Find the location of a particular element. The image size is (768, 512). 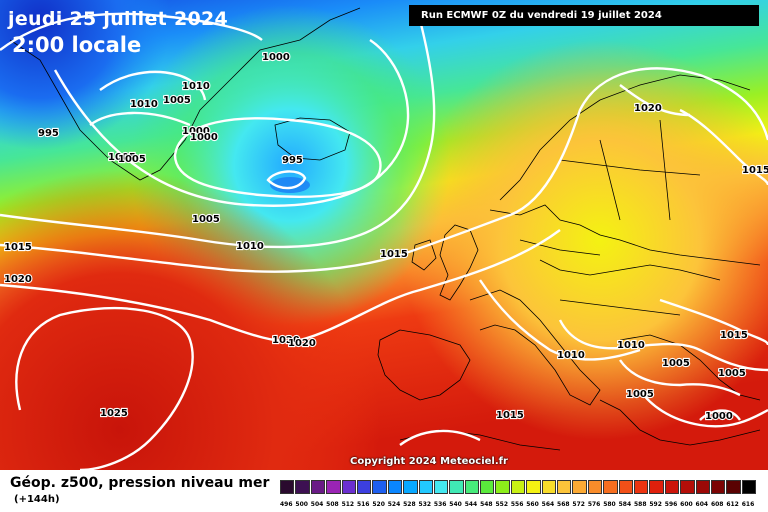

scale-cell: 600 is located at coordinates (687, 496).